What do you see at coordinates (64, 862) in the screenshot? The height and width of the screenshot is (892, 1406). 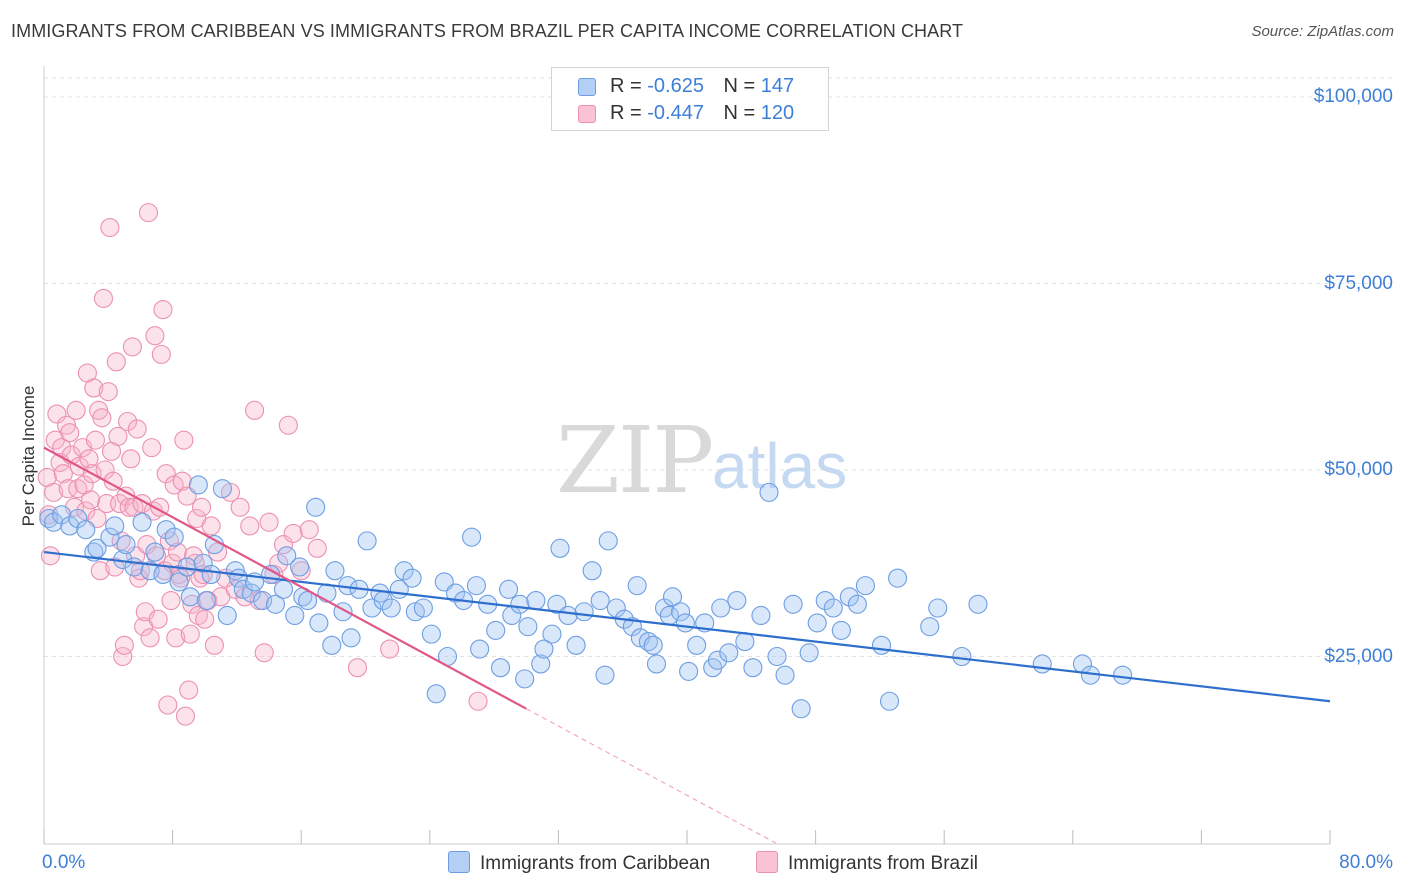 I see `x-tick-label-min: 0.0%` at bounding box center [64, 862].